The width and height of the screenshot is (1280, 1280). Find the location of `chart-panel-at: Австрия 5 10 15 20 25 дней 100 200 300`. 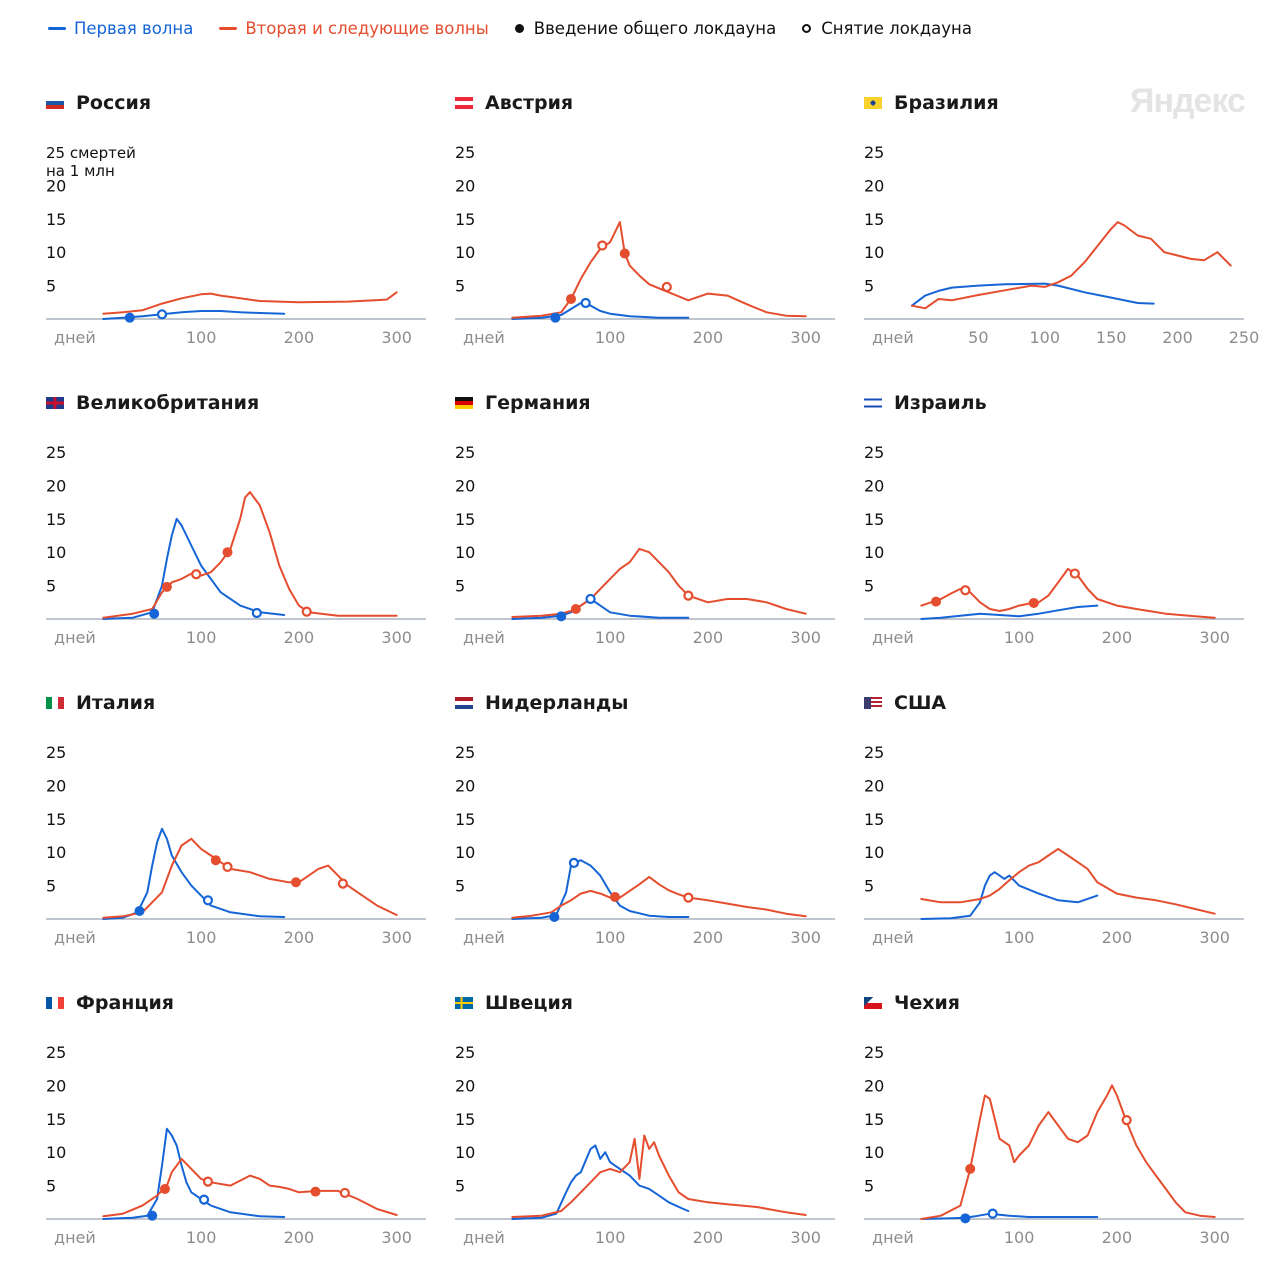

chart-panel-at: Австрия 5 10 15 20 25 дней 100 200 300 is located at coordinates (655, 235).